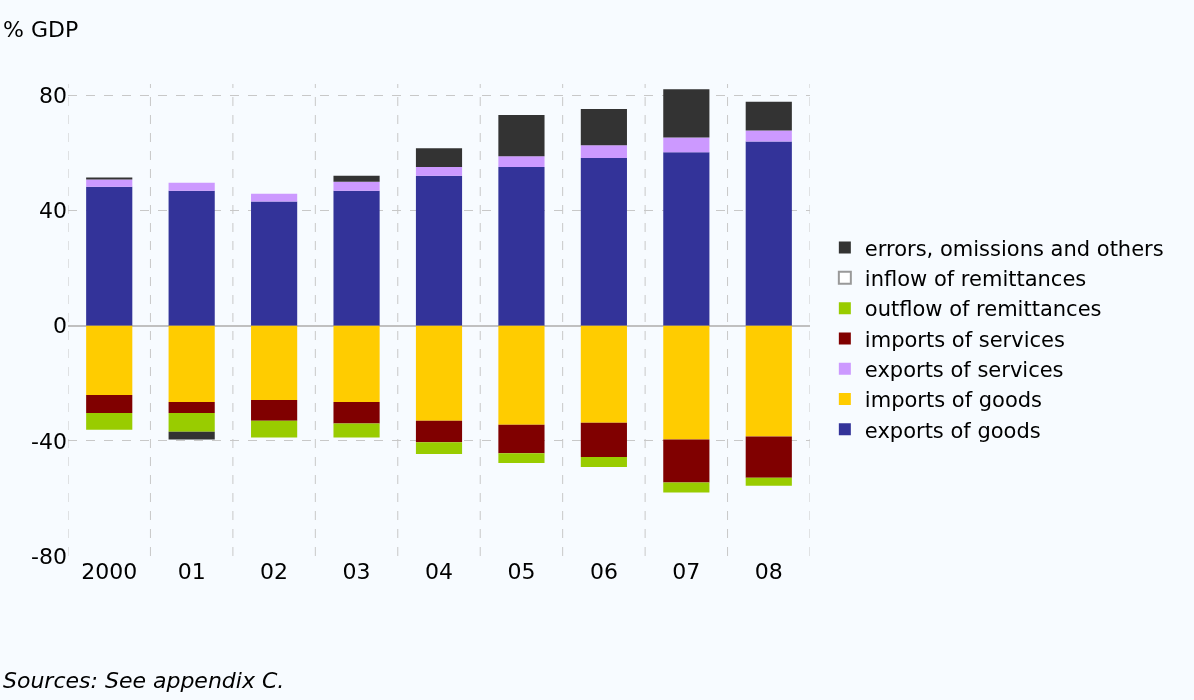  Describe the element at coordinates (768, 571) in the screenshot. I see `x-tick-label: 08` at that location.